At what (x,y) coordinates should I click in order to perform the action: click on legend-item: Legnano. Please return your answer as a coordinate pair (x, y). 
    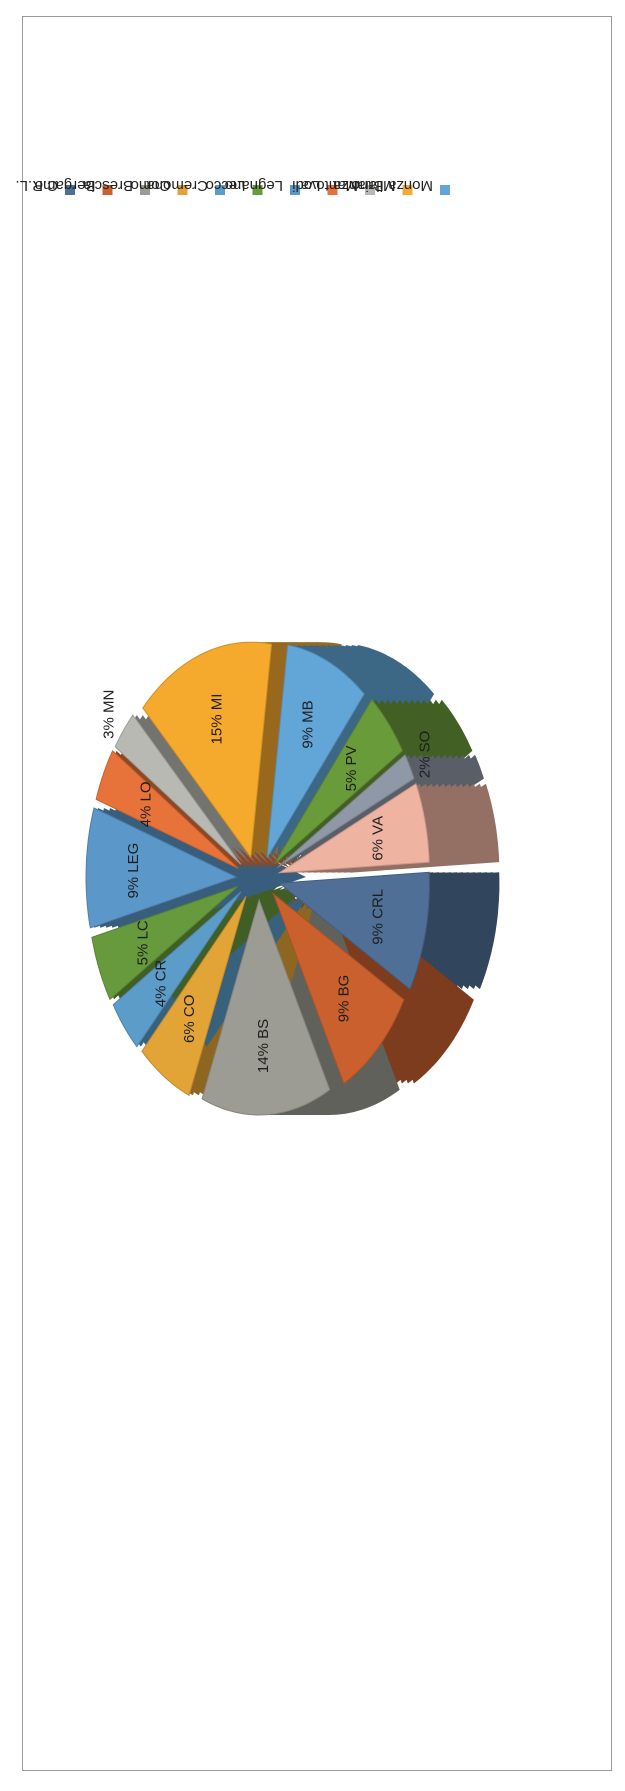
    Looking at the image, I should click on (262, 186).